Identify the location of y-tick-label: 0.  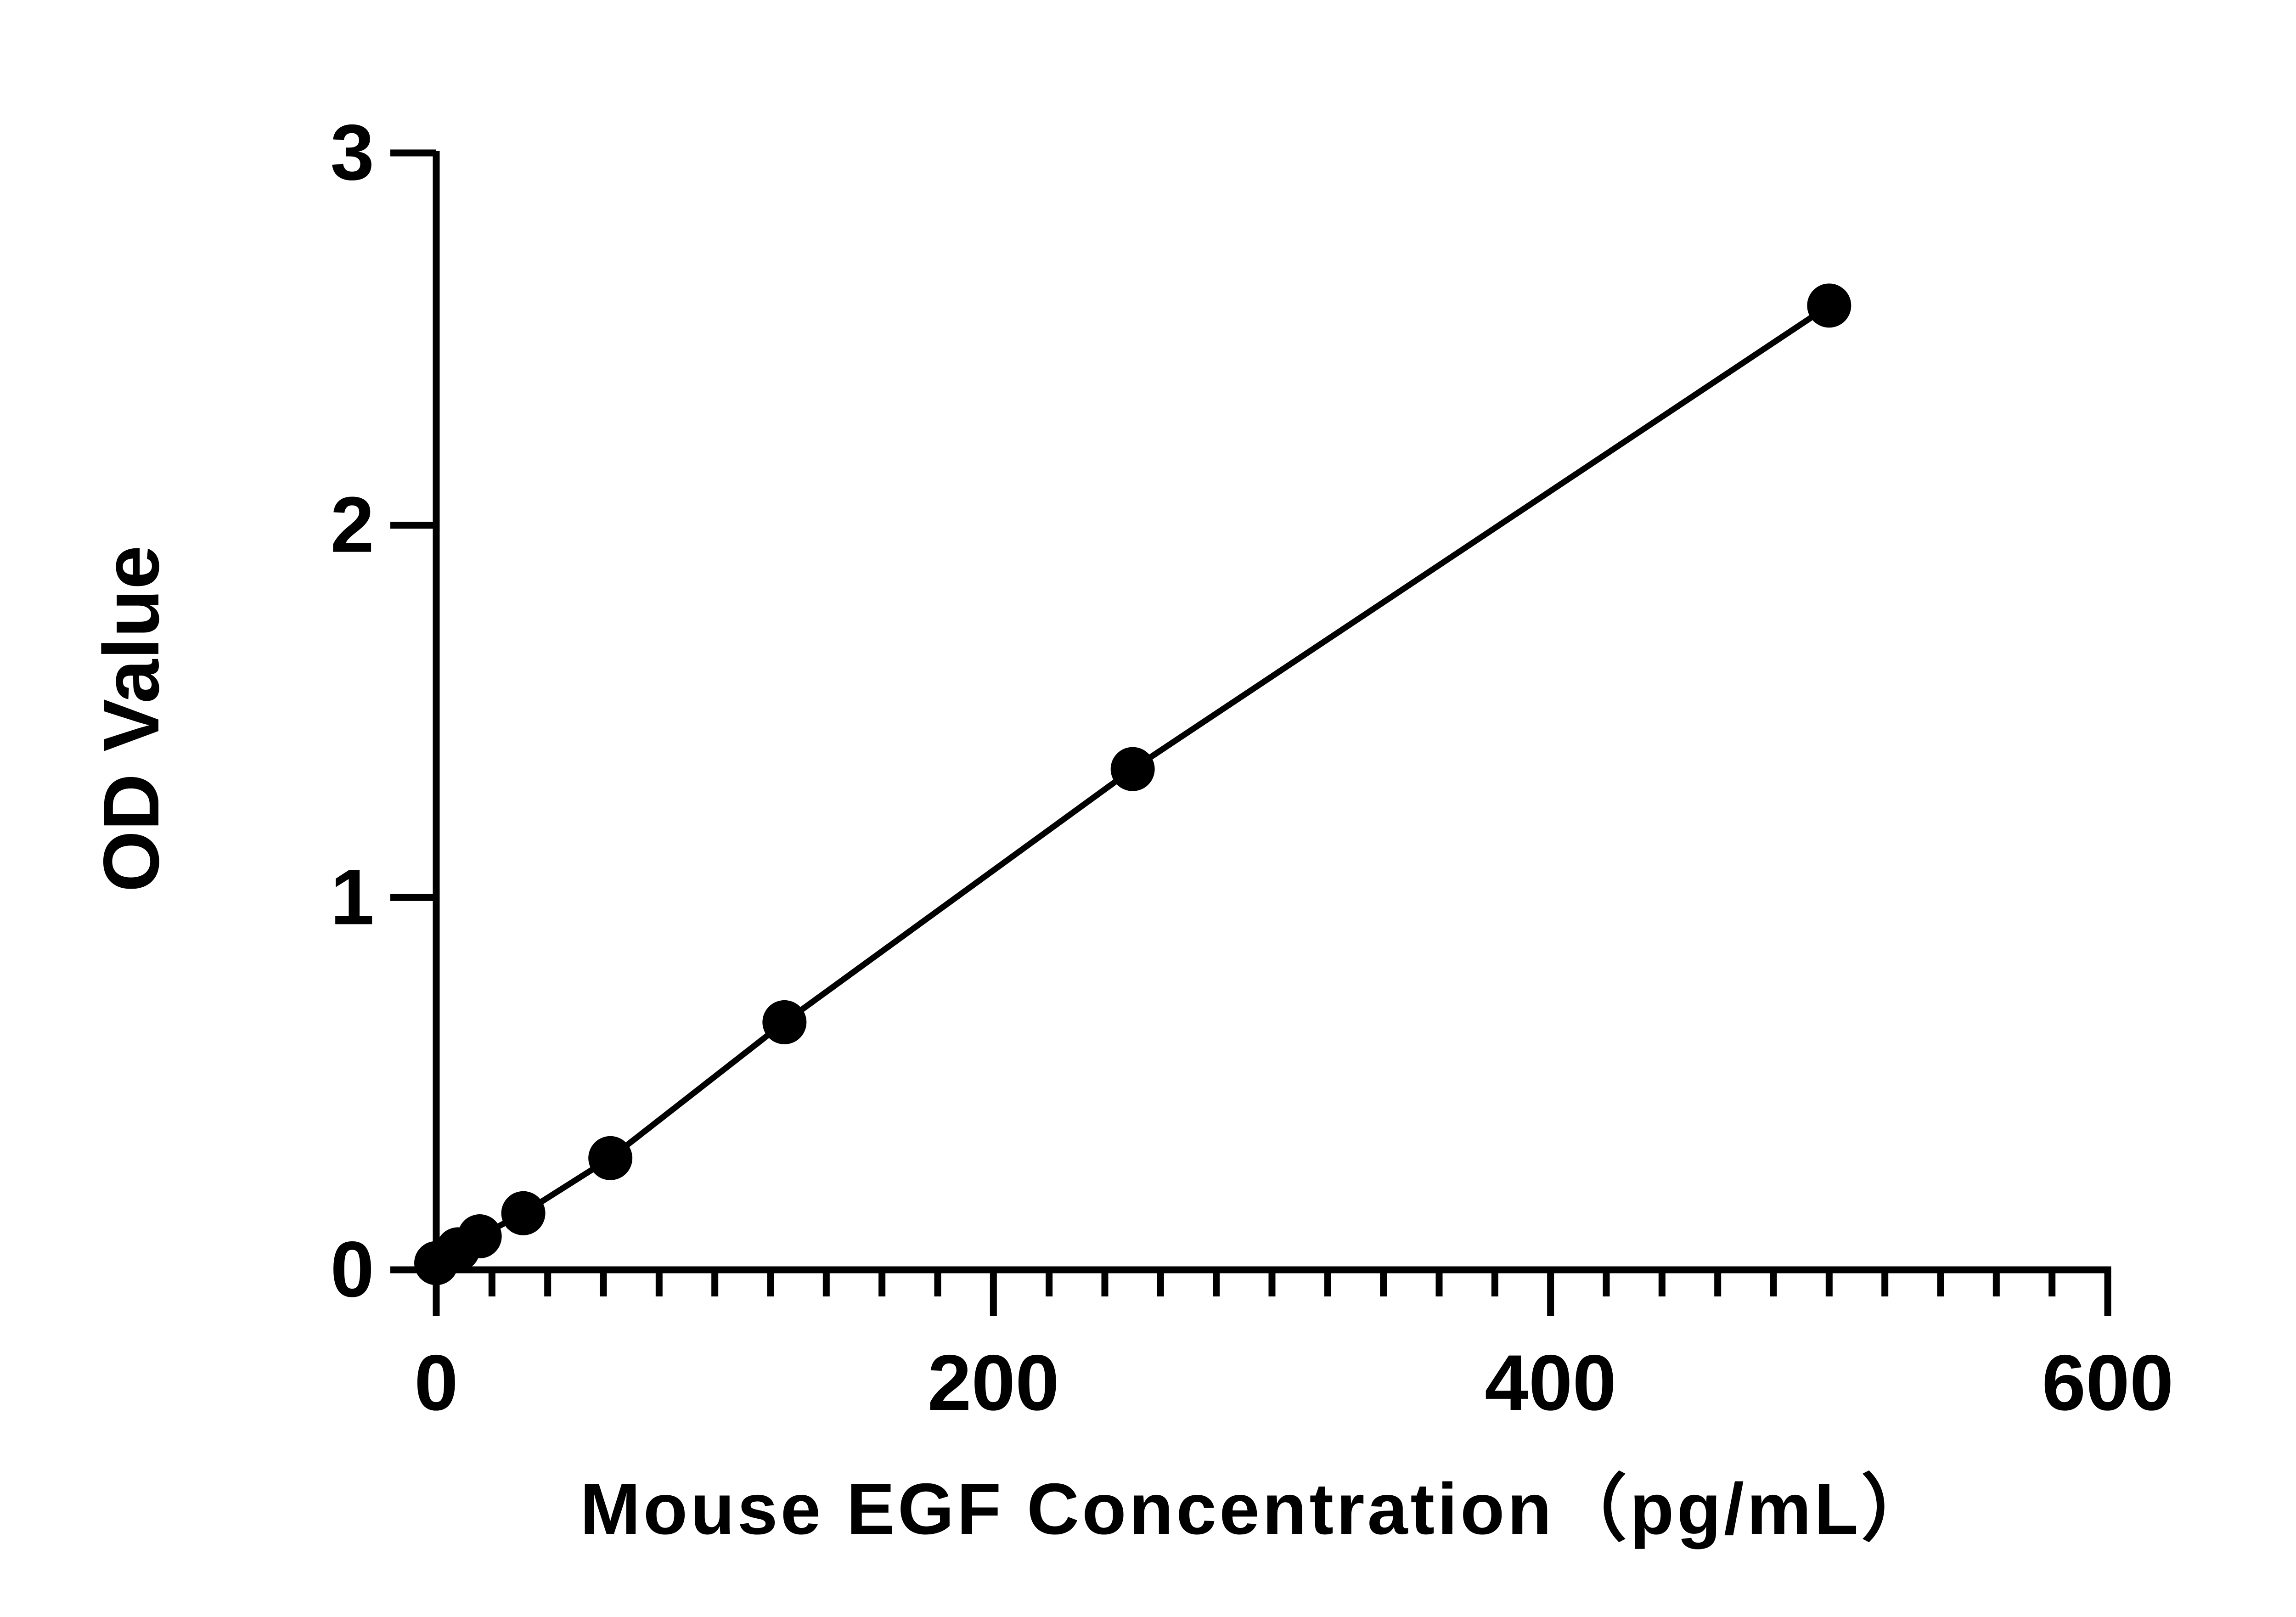
(352, 1269).